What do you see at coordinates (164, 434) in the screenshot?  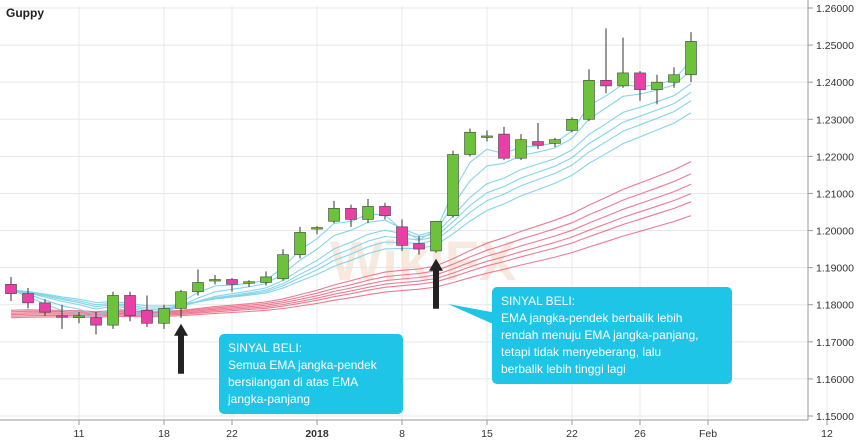 I see `x-tick-label: 18` at bounding box center [164, 434].